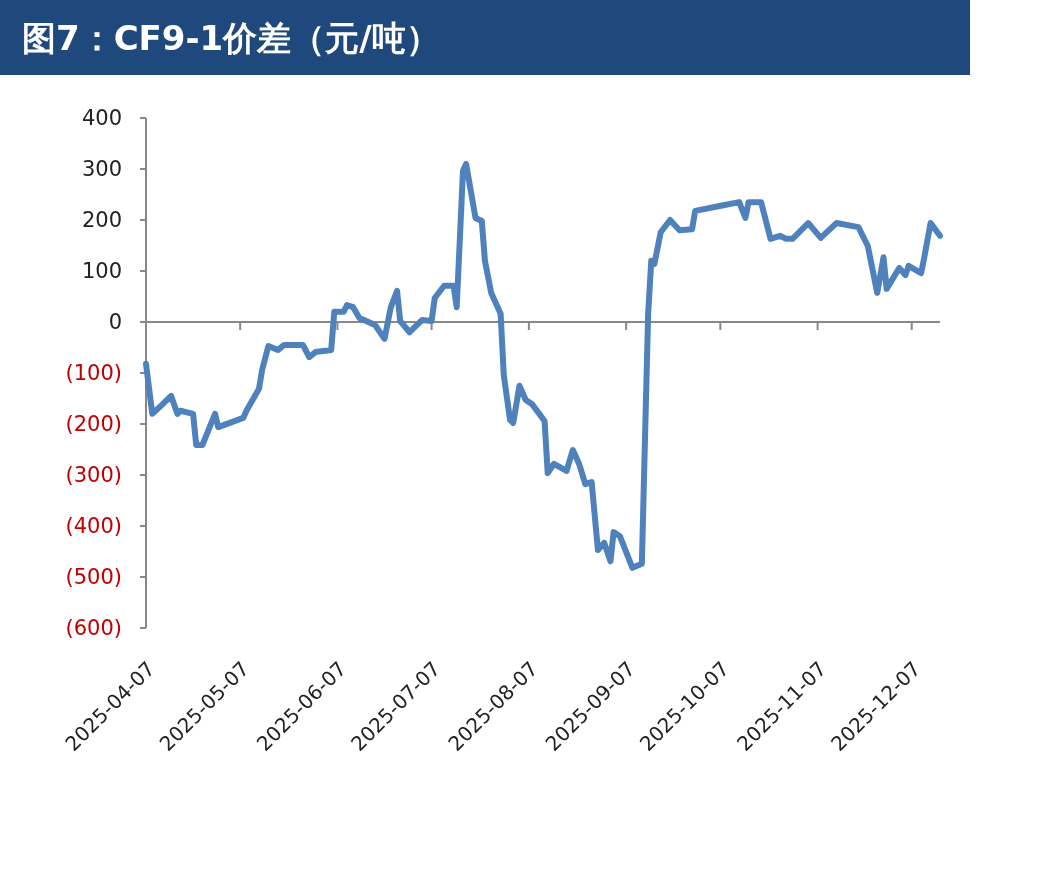 The width and height of the screenshot is (1048, 888). What do you see at coordinates (93, 577) in the screenshot?
I see `y-tick-label: (500)` at bounding box center [93, 577].